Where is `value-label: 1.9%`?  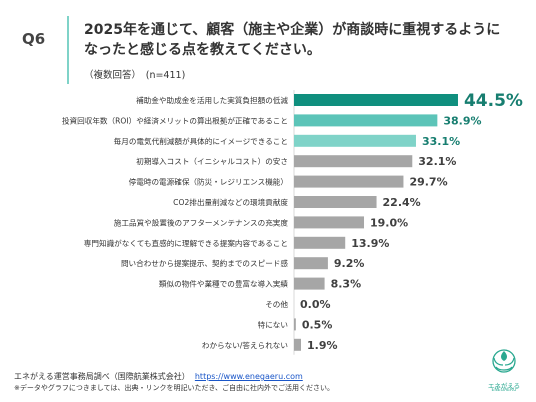 value-label: 1.9% is located at coordinates (322, 345).